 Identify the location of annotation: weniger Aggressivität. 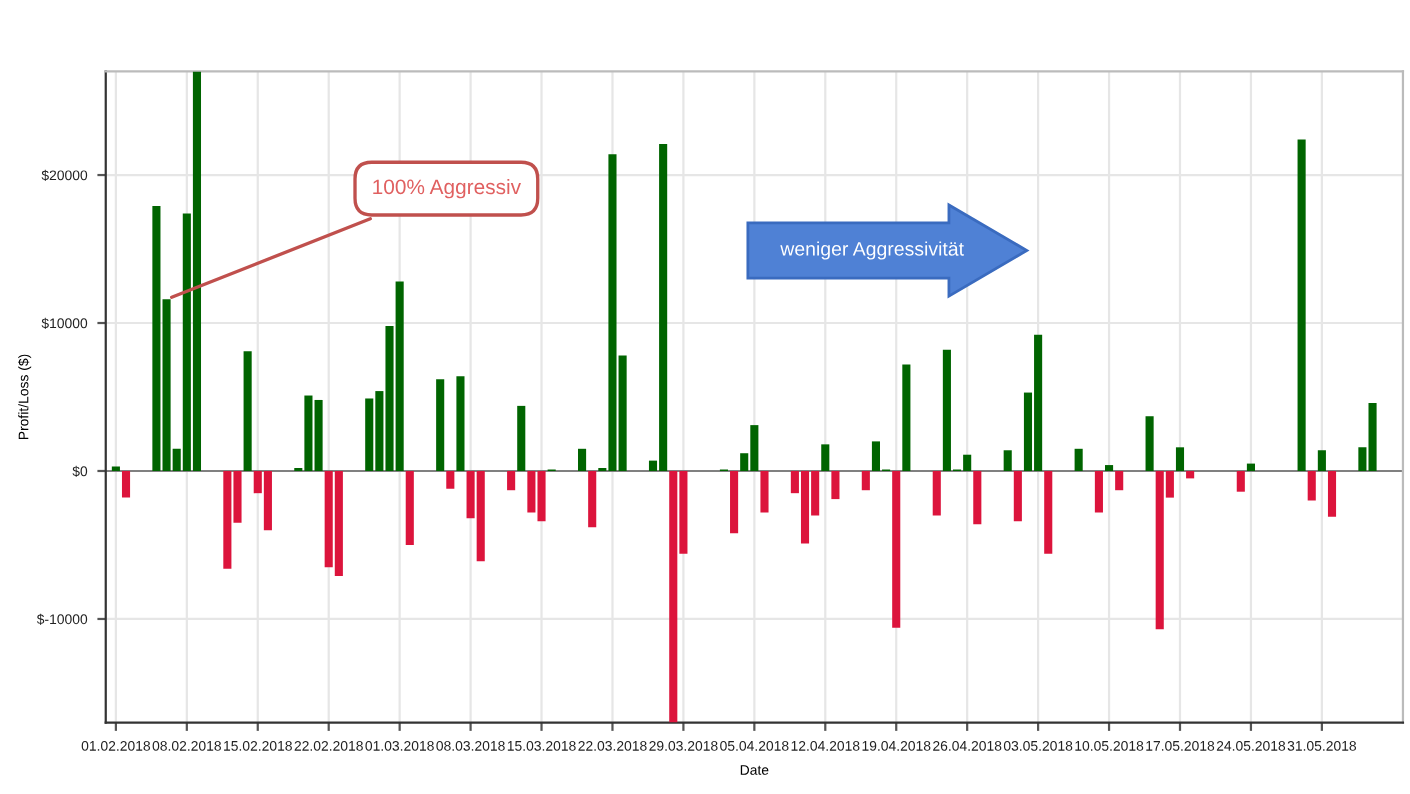
(872, 250).